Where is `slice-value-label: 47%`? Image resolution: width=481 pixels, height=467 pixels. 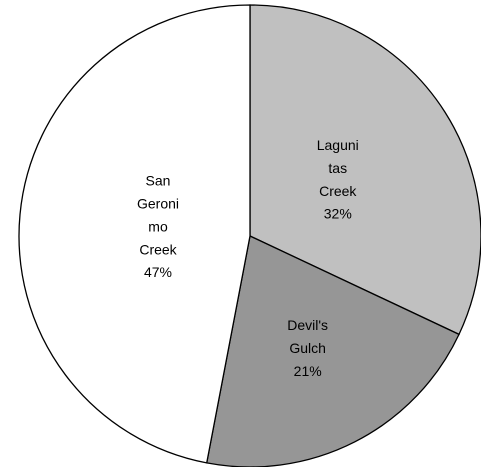 slice-value-label: 47% is located at coordinates (158, 272).